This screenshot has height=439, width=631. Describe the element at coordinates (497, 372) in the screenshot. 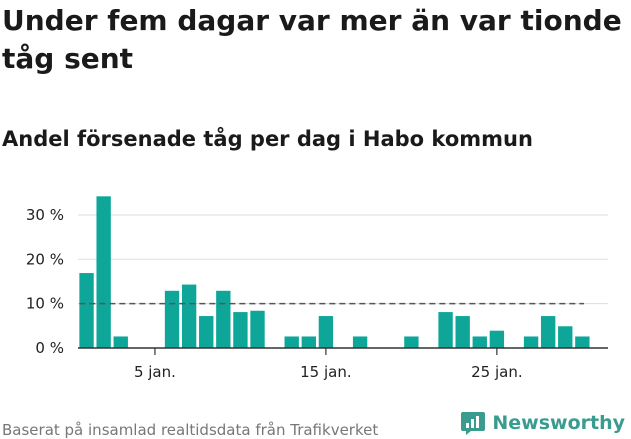

I see `x-tick-label: 25 jan.` at that location.